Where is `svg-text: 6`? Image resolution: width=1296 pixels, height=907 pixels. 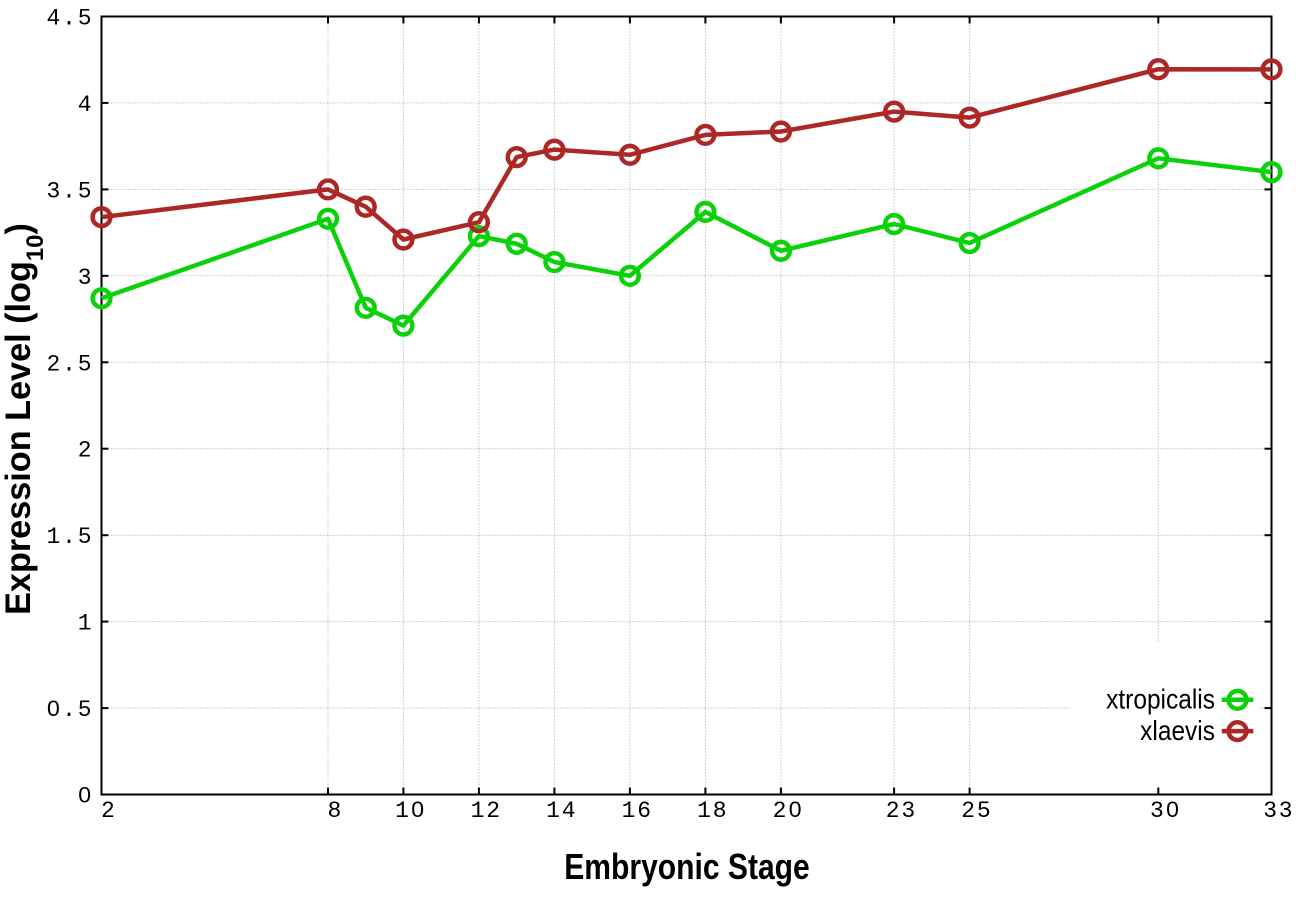
svg-text: 6 is located at coordinates (644, 811).